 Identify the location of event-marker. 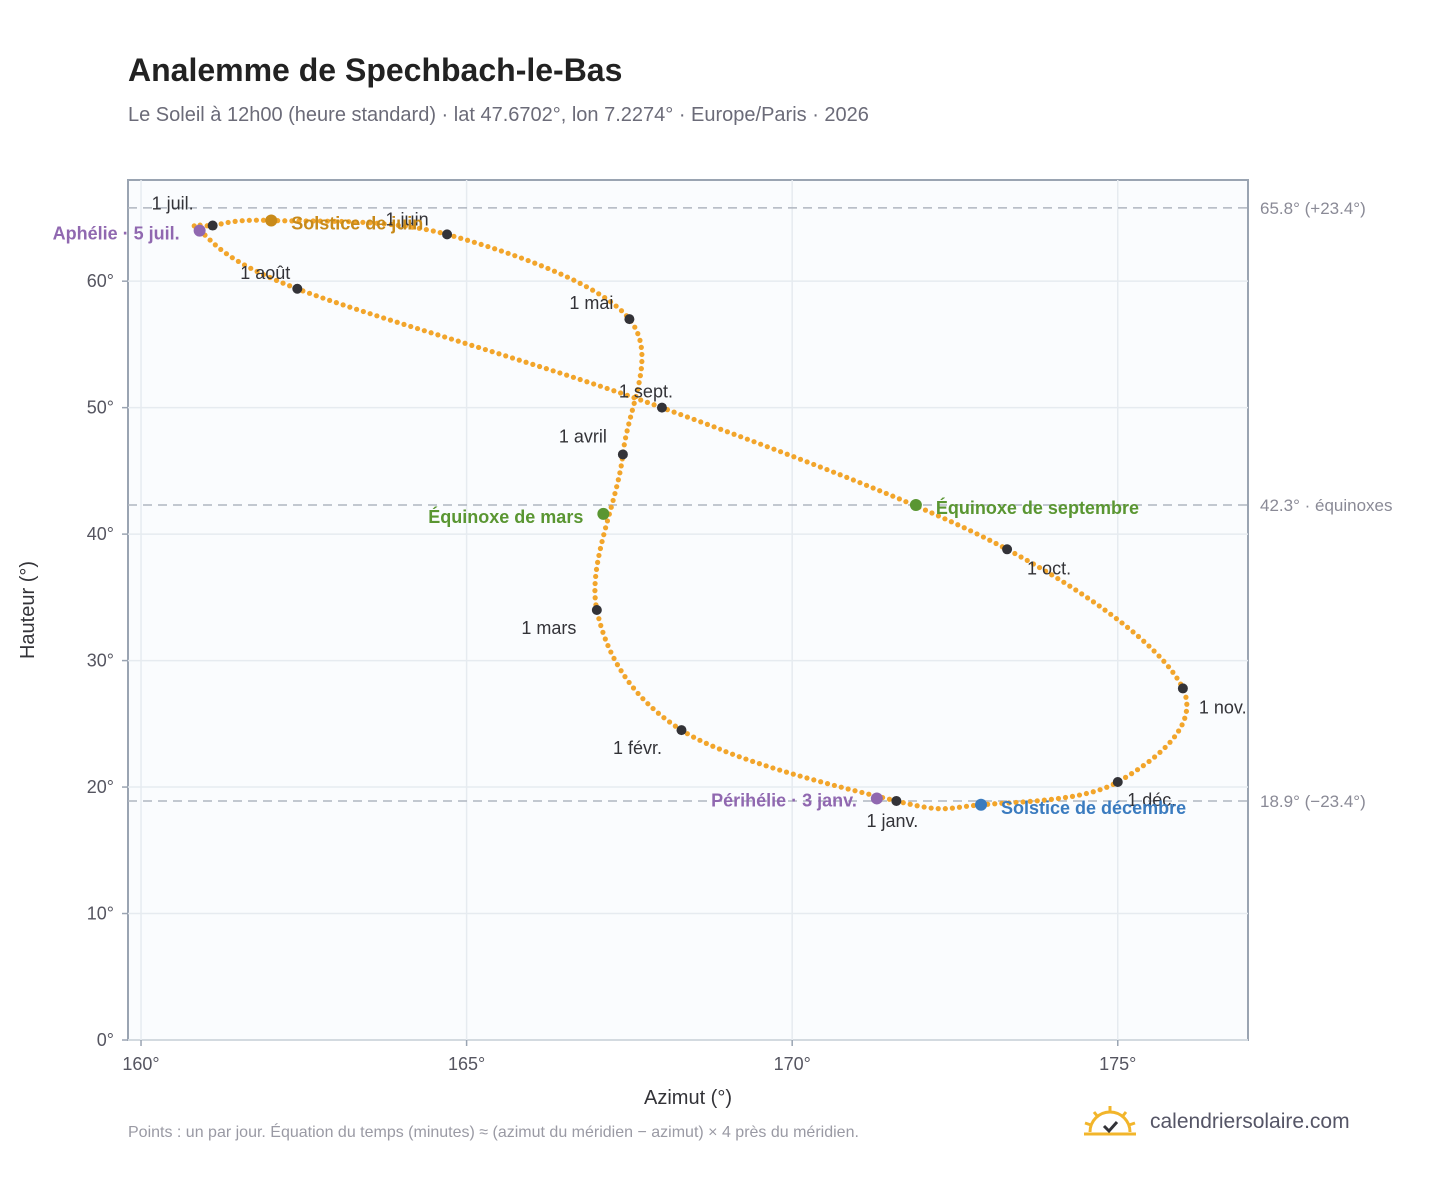
(603, 513).